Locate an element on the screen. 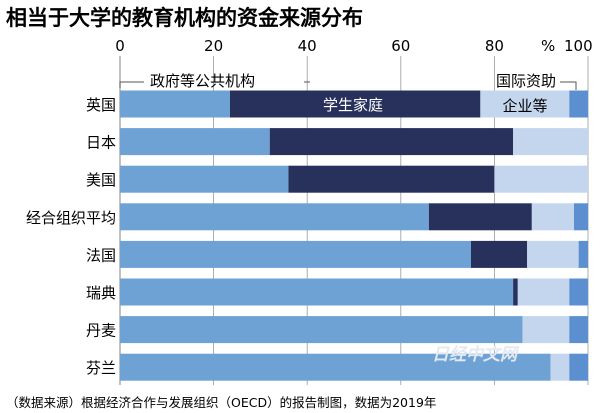 The image size is (600, 413). x-unit-label: % is located at coordinates (548, 46).